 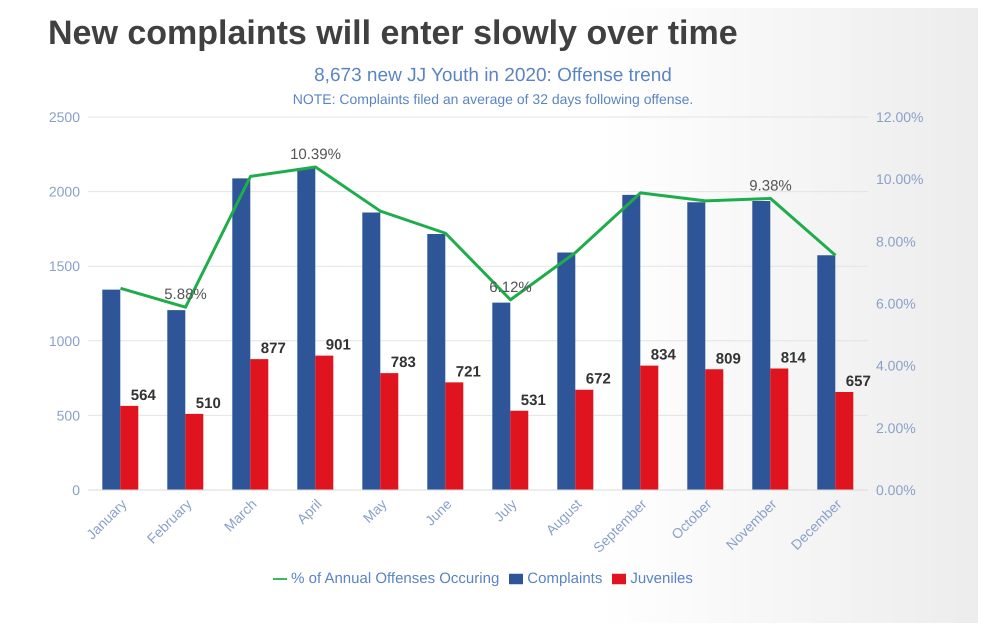 What do you see at coordinates (64, 266) in the screenshot?
I see `y-tick-label: 1500` at bounding box center [64, 266].